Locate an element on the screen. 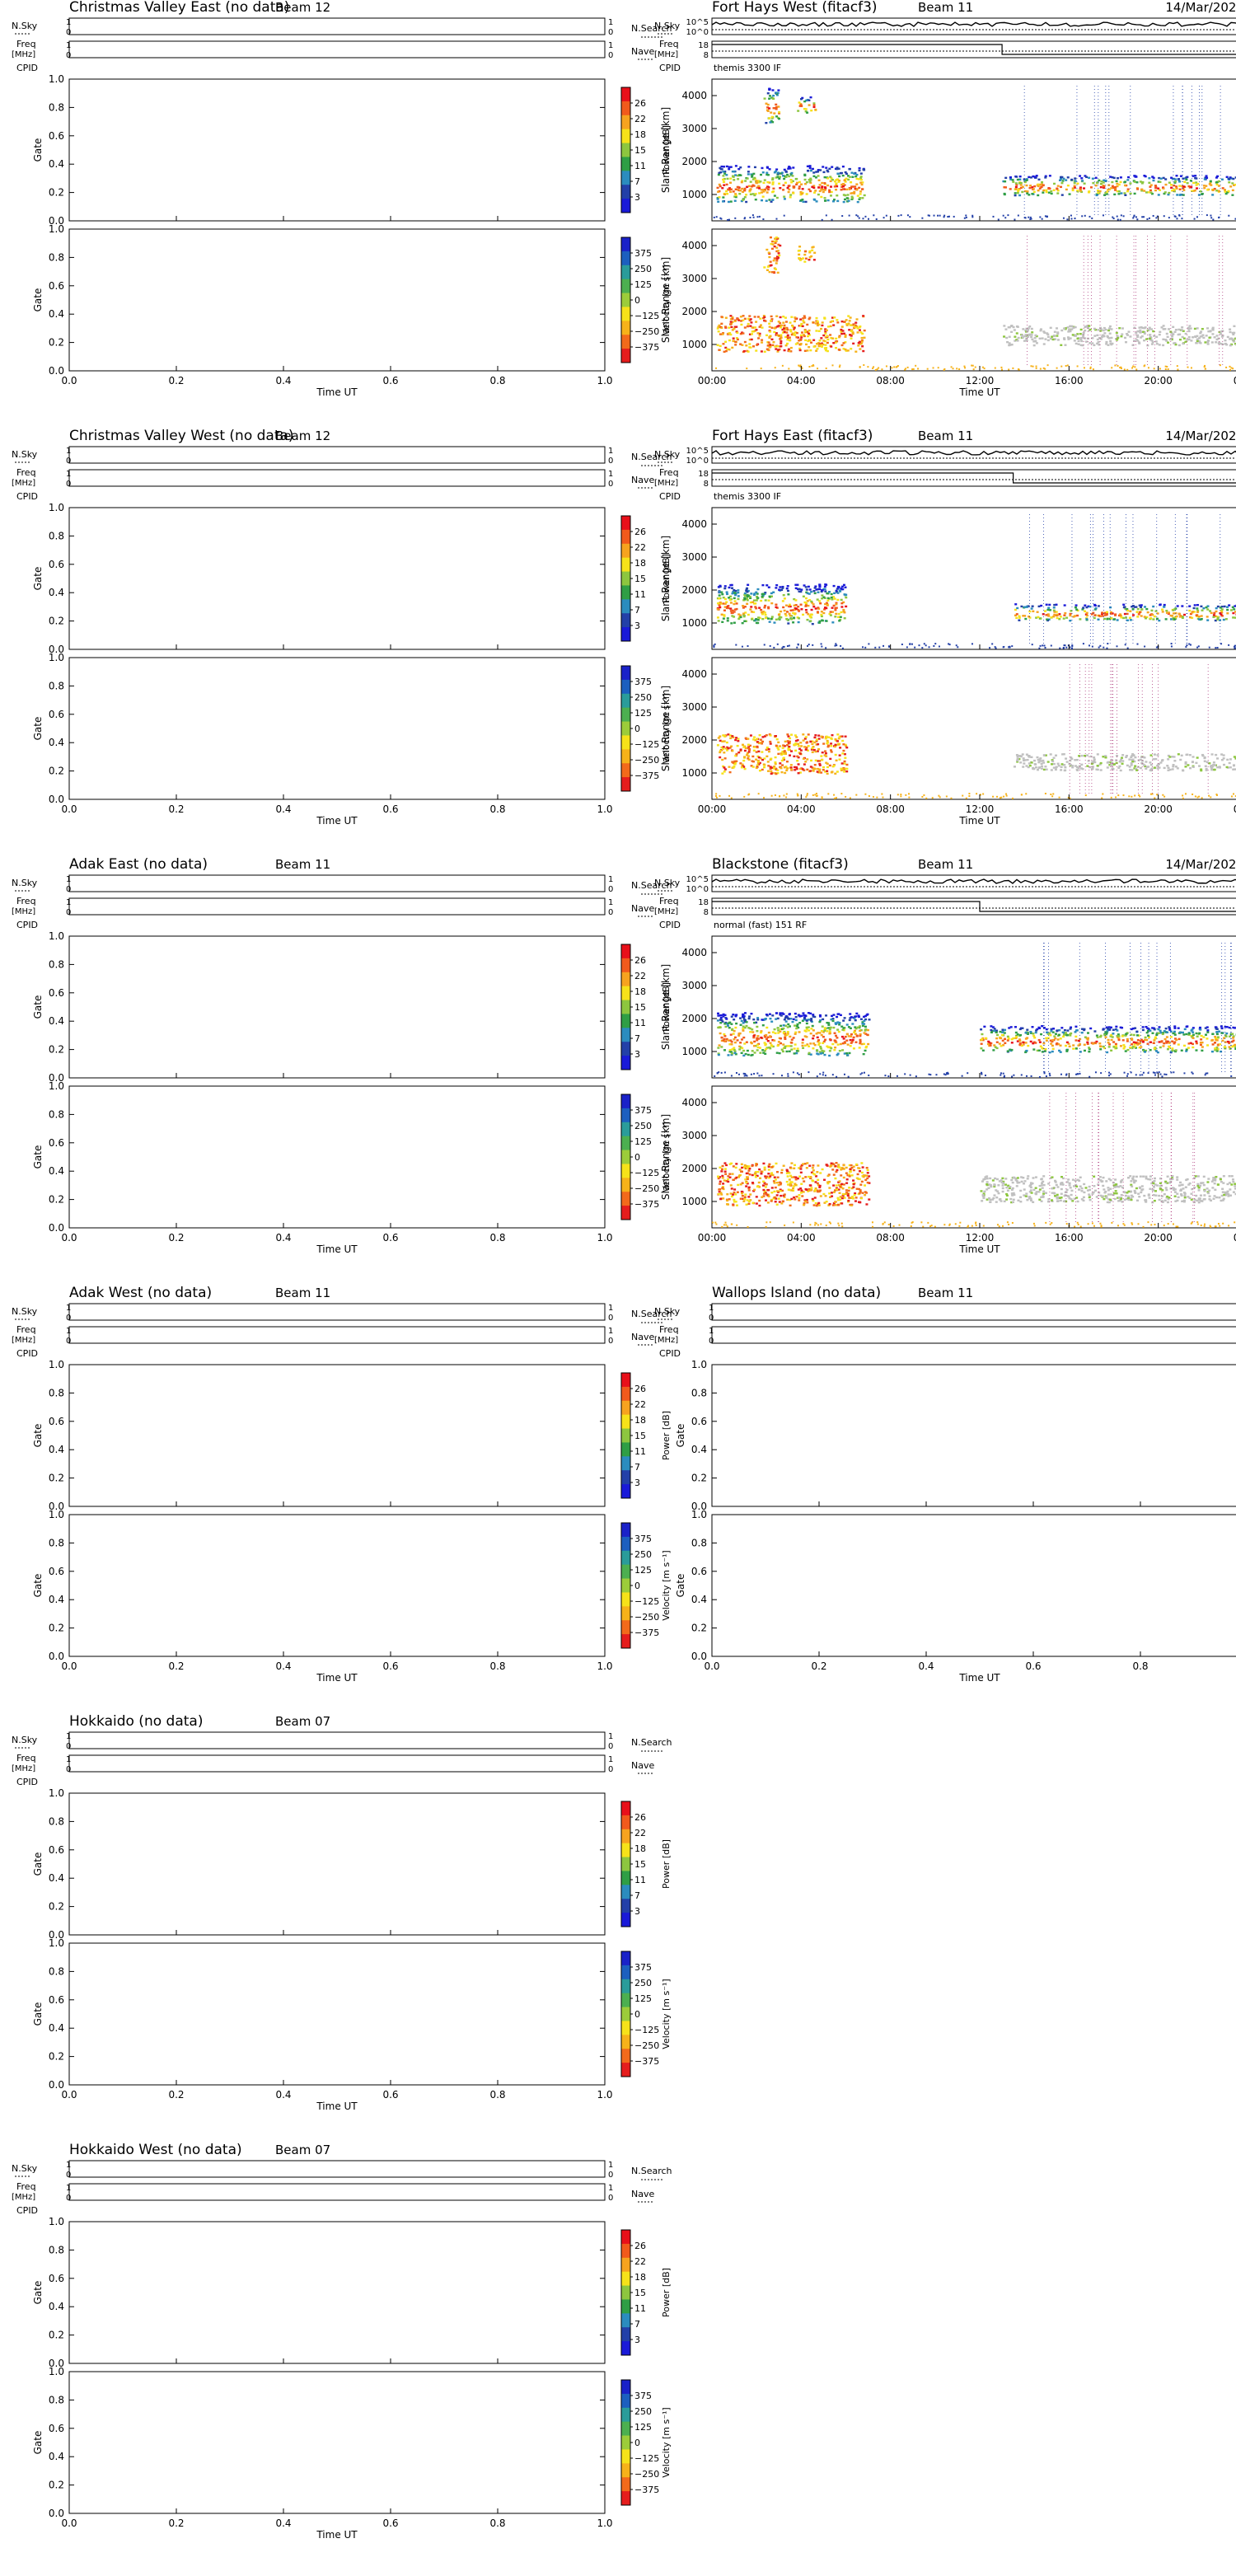  power-colorbar-tick-label: 18 is located at coordinates (640, 134).